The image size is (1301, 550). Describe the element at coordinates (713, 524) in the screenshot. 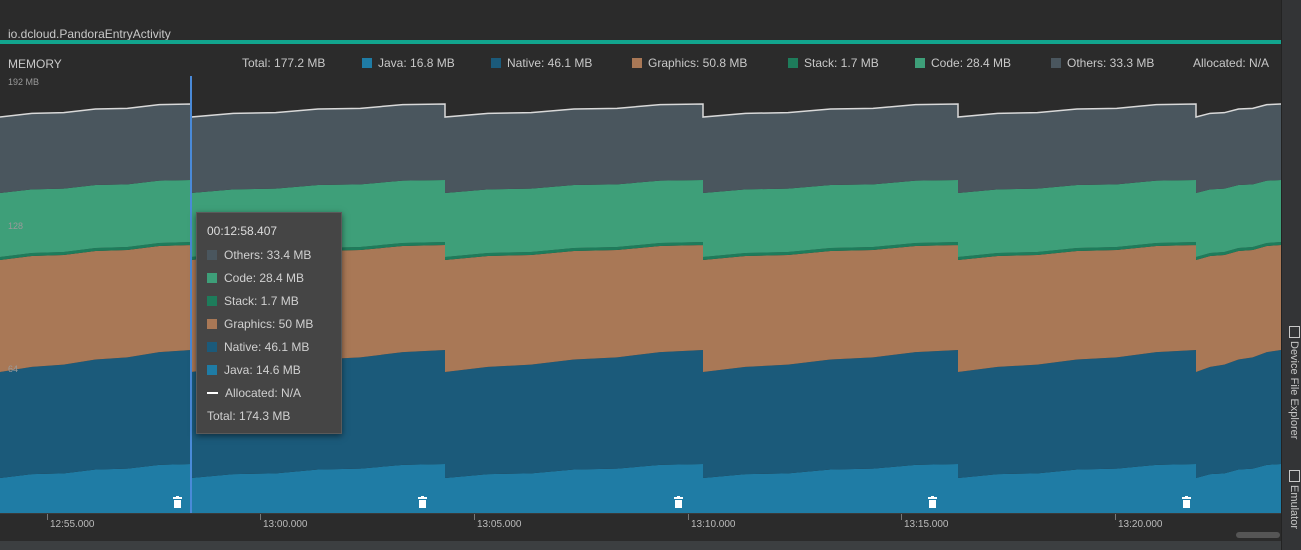

I see `time-label: 13:10.000` at that location.